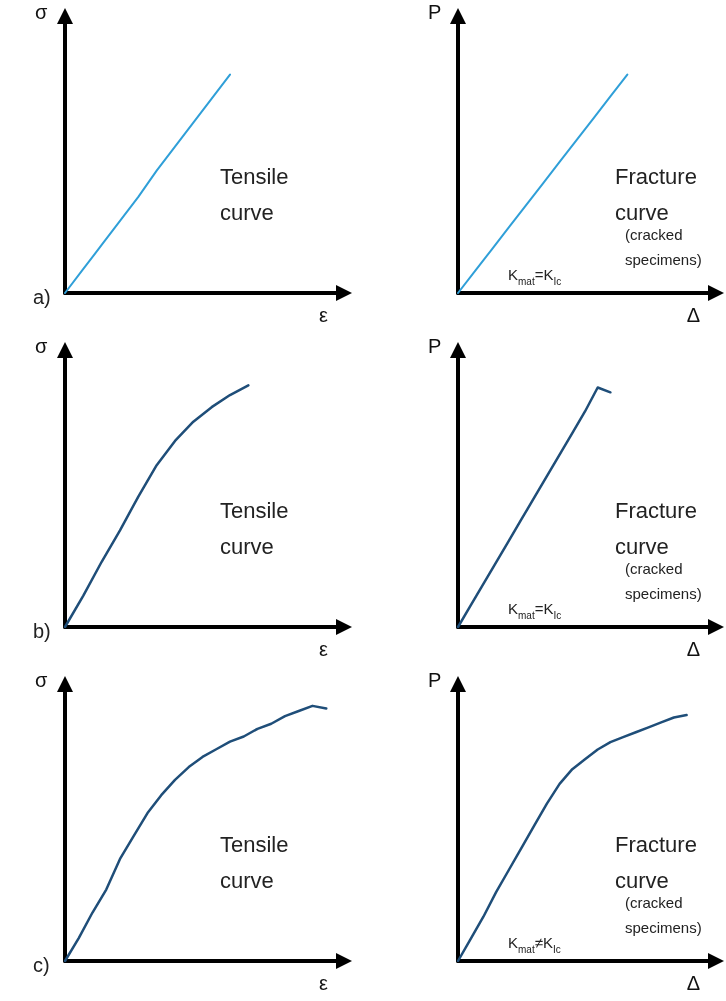 Image resolution: width=726 pixels, height=1001 pixels. I want to click on text: a), so click(42, 296).